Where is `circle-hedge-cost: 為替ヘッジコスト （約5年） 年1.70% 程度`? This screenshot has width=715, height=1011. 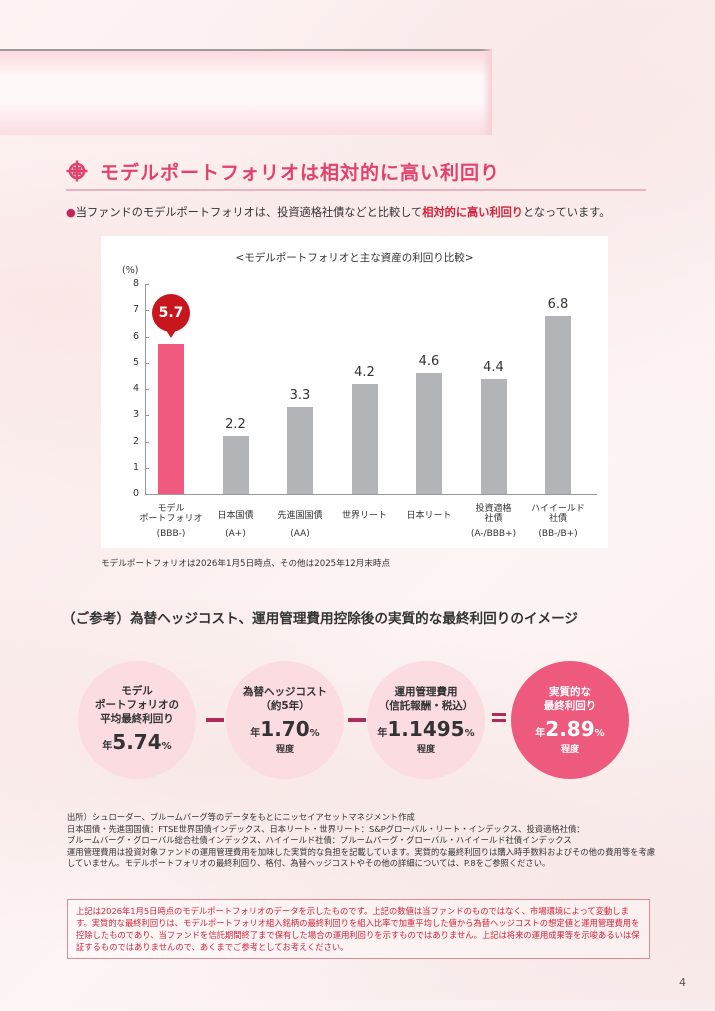 circle-hedge-cost: 為替ヘッジコスト （約5年） 年1.70% 程度 is located at coordinates (285, 720).